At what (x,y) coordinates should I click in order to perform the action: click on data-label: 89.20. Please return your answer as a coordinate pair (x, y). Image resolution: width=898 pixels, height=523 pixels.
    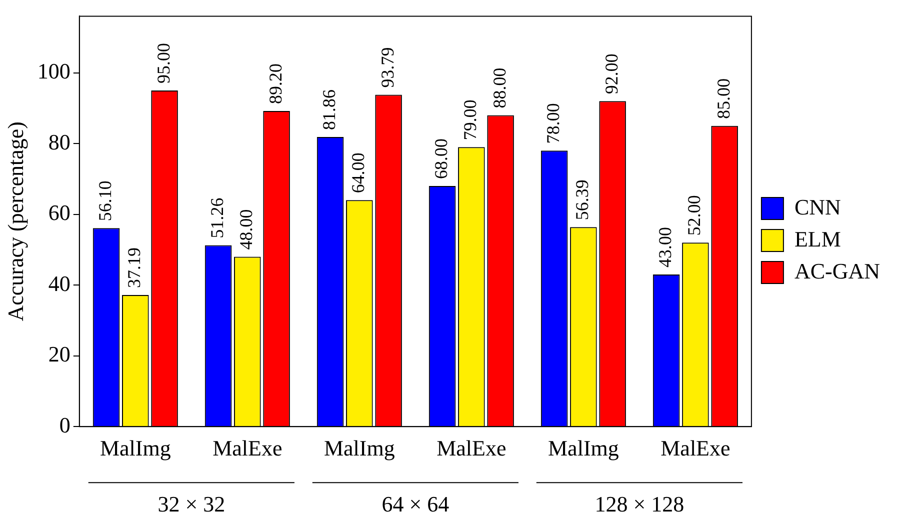
    Looking at the image, I should click on (275, 84).